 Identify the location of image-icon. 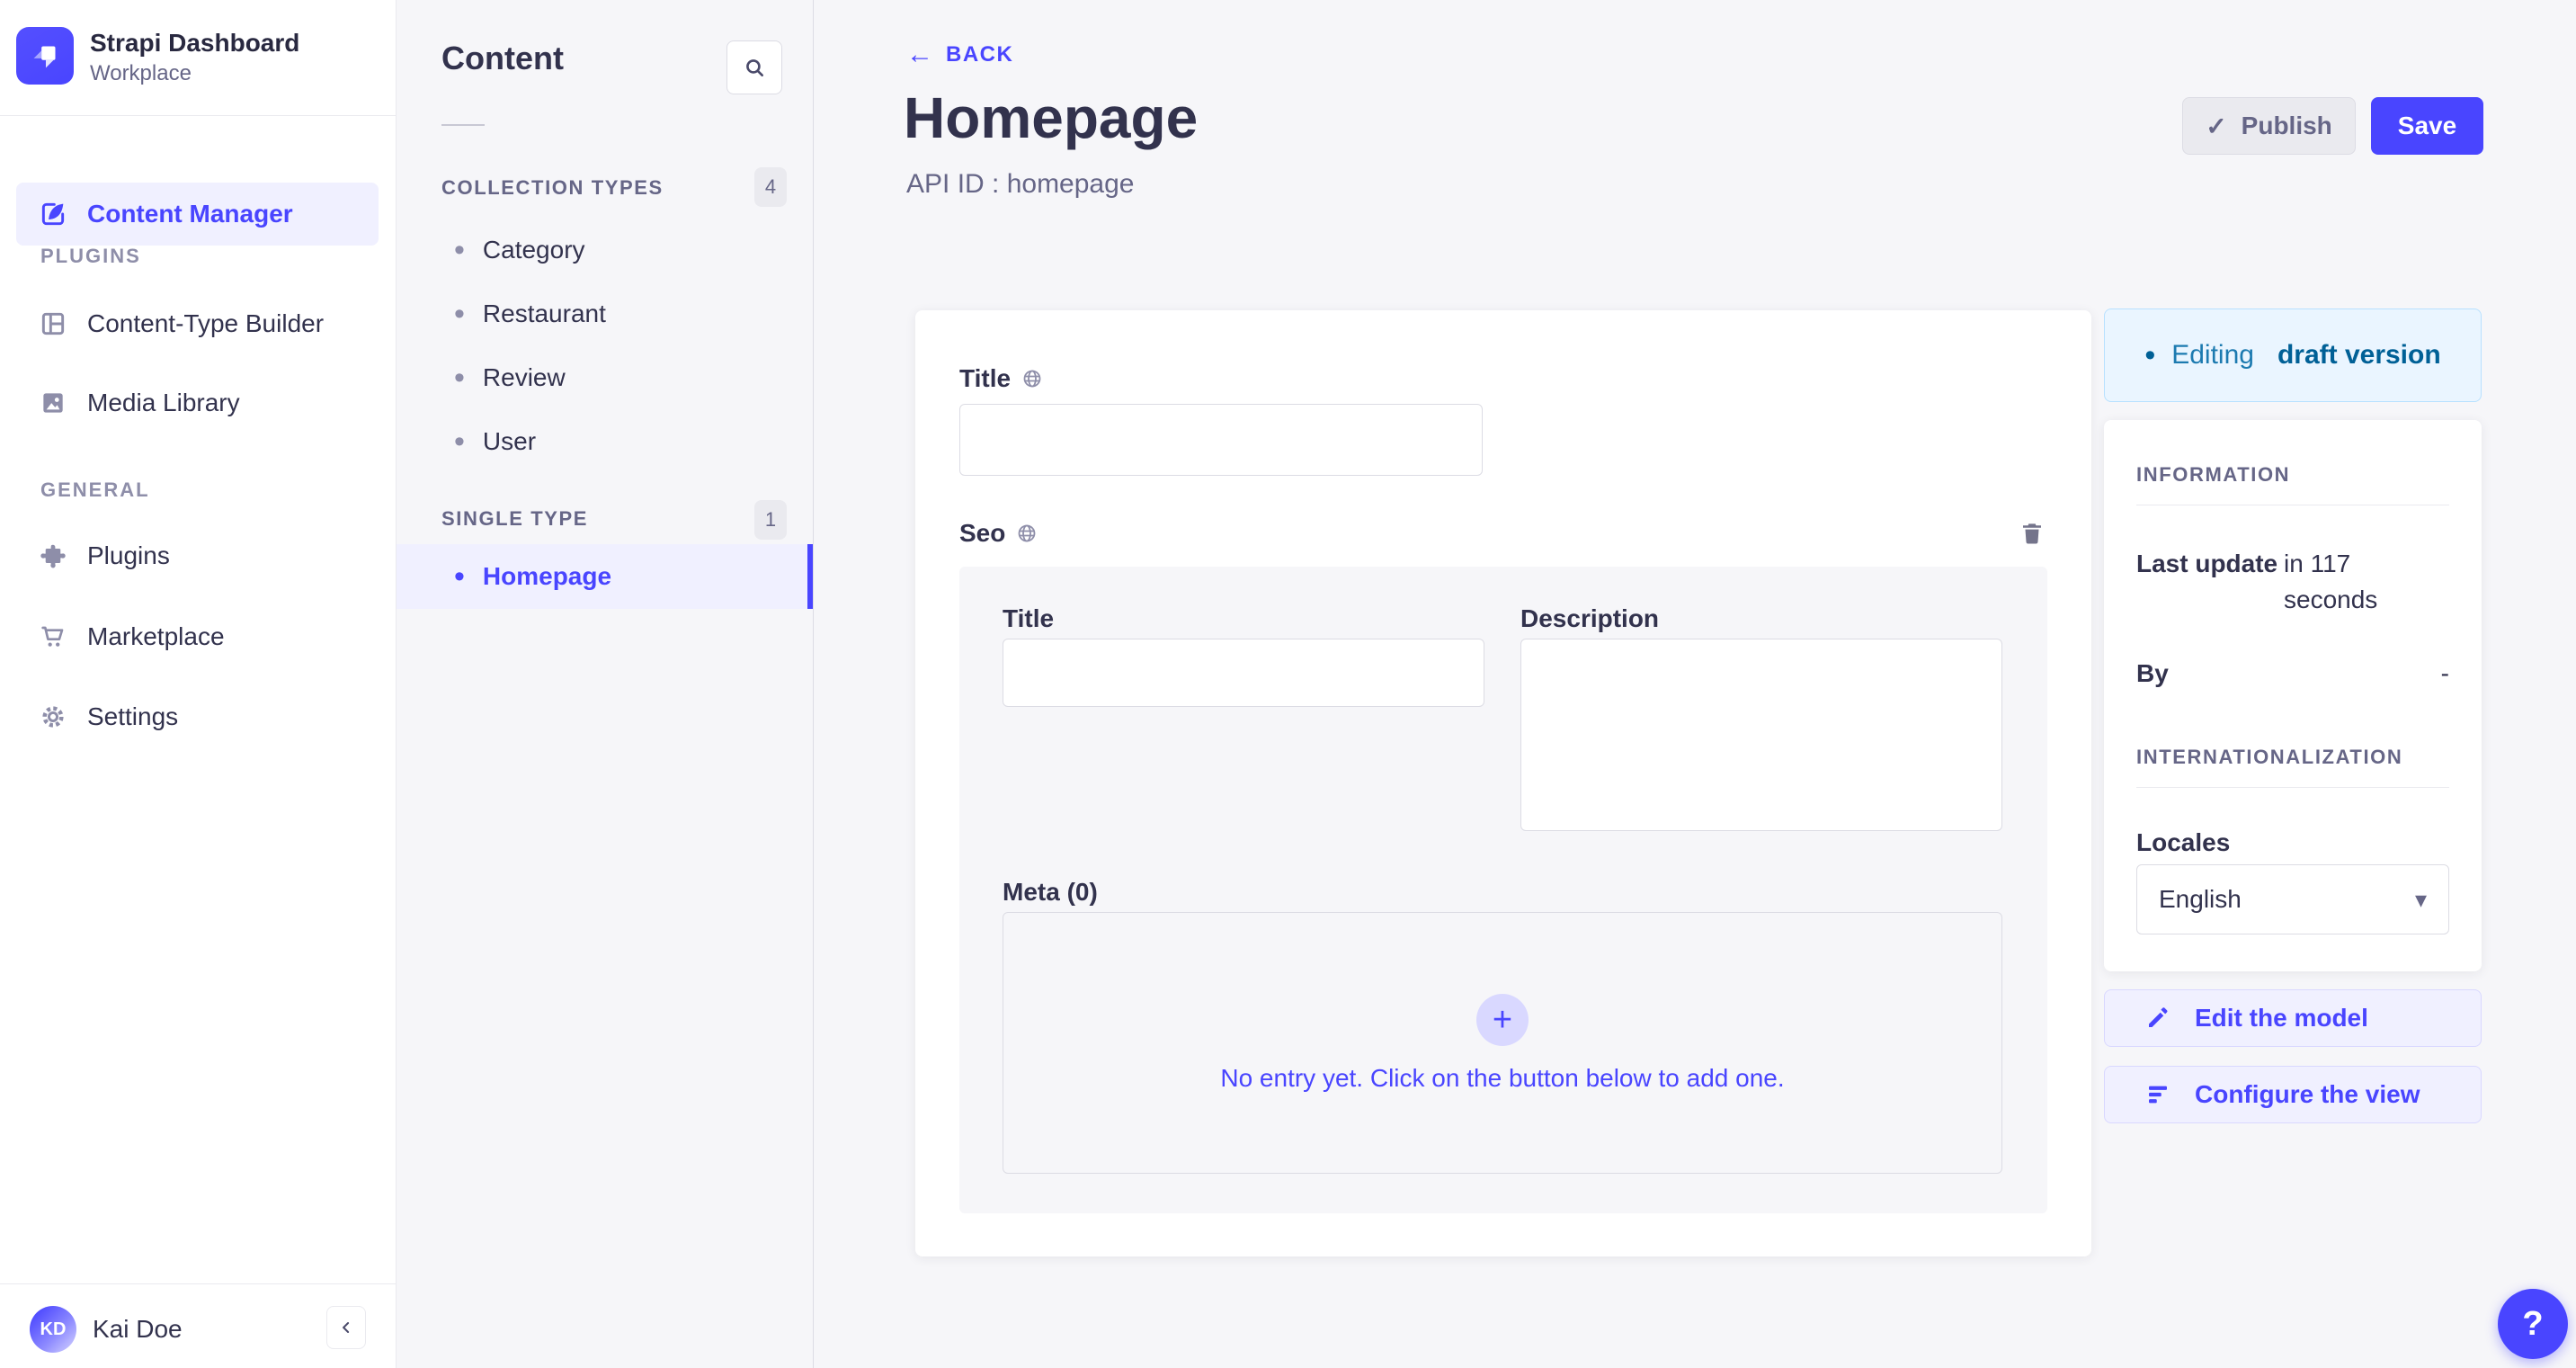
(53, 403).